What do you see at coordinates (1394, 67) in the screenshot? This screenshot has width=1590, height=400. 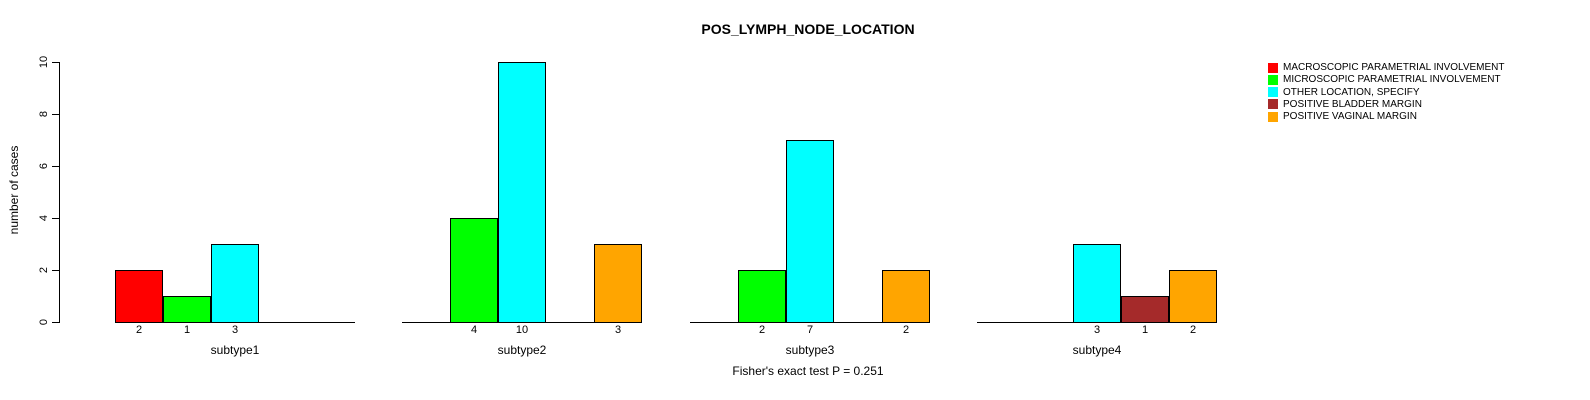 I see `legend-label: MACROSCOPIC PARAMETRIAL INVOLVEMENT` at bounding box center [1394, 67].